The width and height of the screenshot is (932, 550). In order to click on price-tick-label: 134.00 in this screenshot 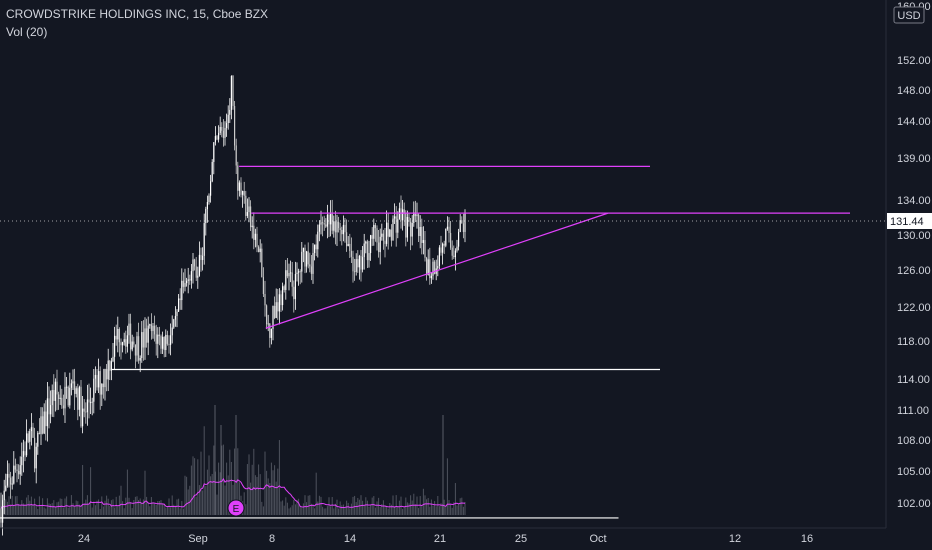, I will do `click(914, 201)`.